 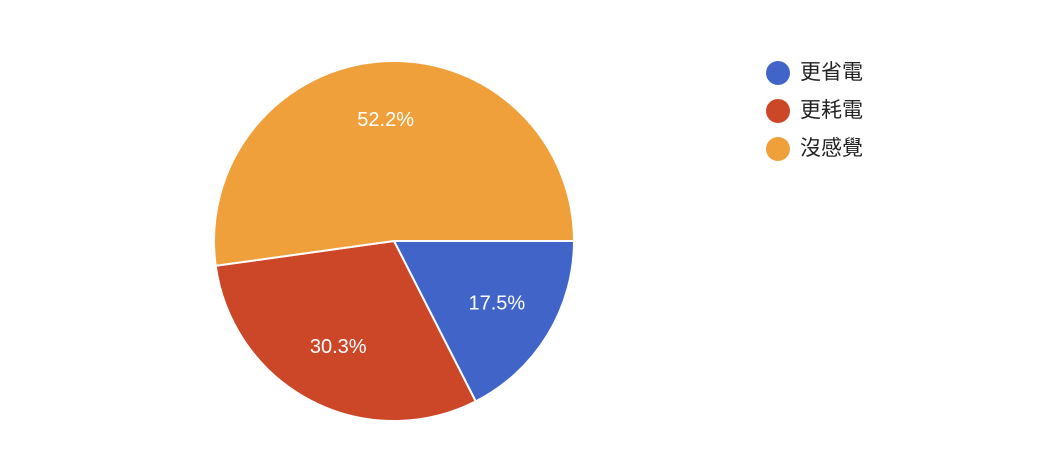 What do you see at coordinates (496, 303) in the screenshot?
I see `value-label: 17.5%` at bounding box center [496, 303].